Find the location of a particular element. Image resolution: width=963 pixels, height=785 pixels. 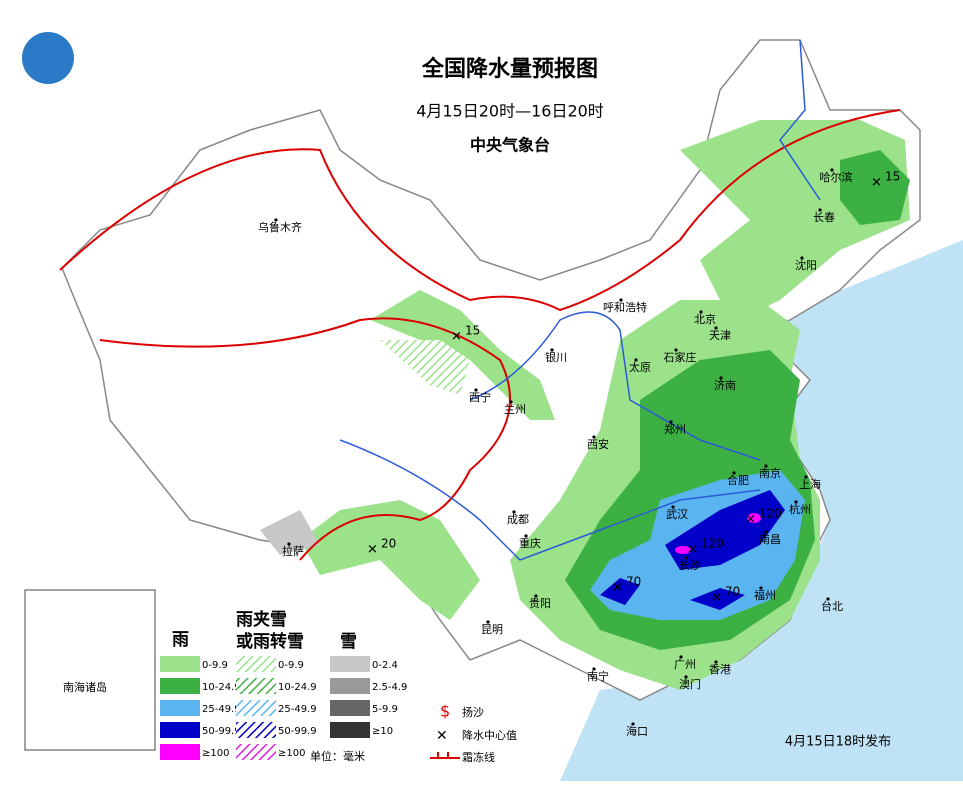

city-label: 太原 is located at coordinates (640, 367).